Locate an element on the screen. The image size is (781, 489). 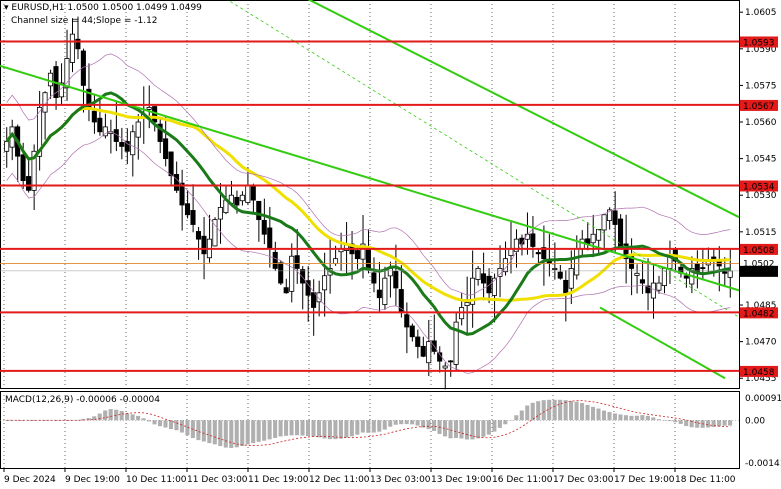
y-tick-label: 1.0455 is located at coordinates (761, 379).